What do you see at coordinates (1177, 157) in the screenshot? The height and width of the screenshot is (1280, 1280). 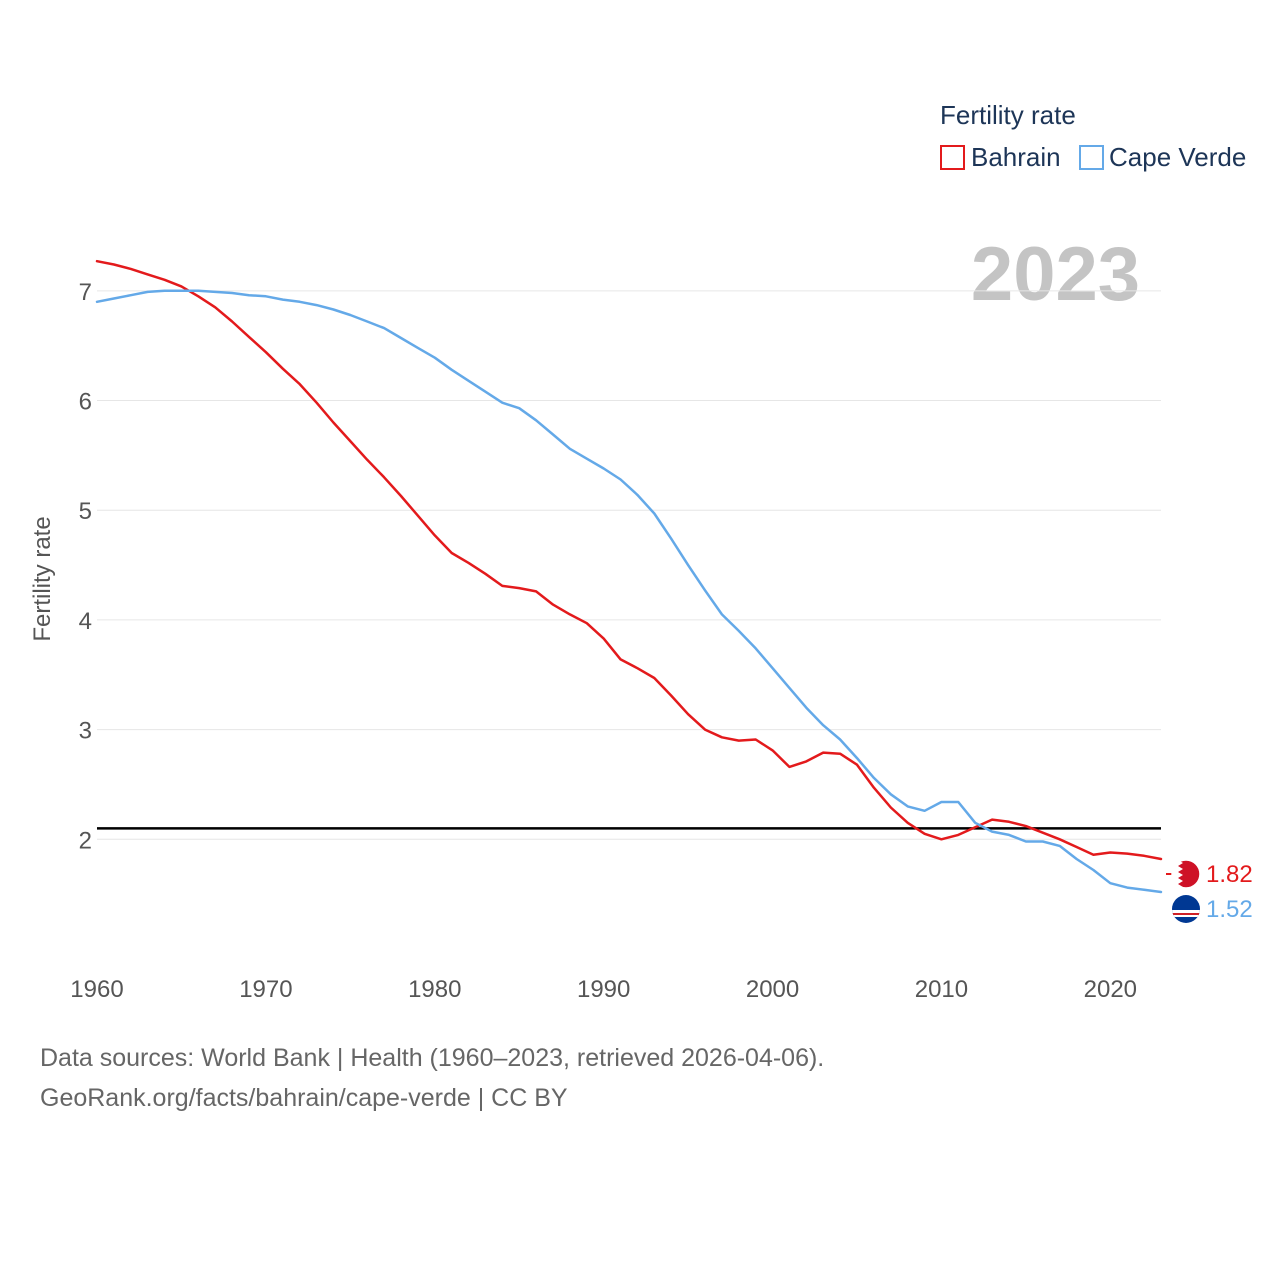 I see `legend-label-cape-verde: Cape Verde` at bounding box center [1177, 157].